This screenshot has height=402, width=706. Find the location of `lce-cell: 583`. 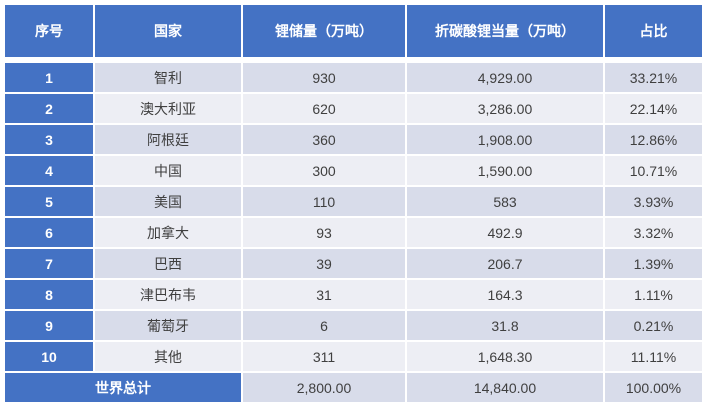

lce-cell: 583 is located at coordinates (505, 201).